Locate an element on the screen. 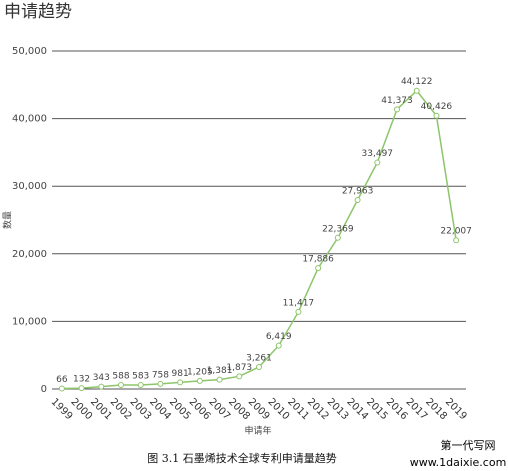  x-tick-label: 2013 is located at coordinates (338, 409).